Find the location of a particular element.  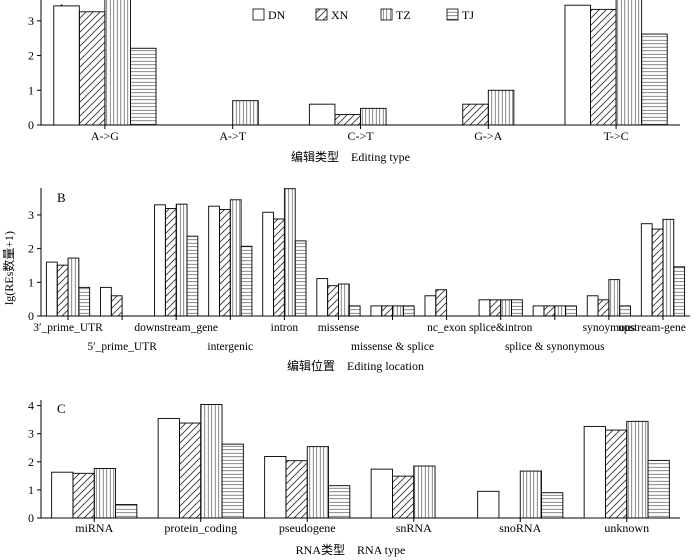

x-tick-label: 5′_prime_UTR is located at coordinates (122, 347).